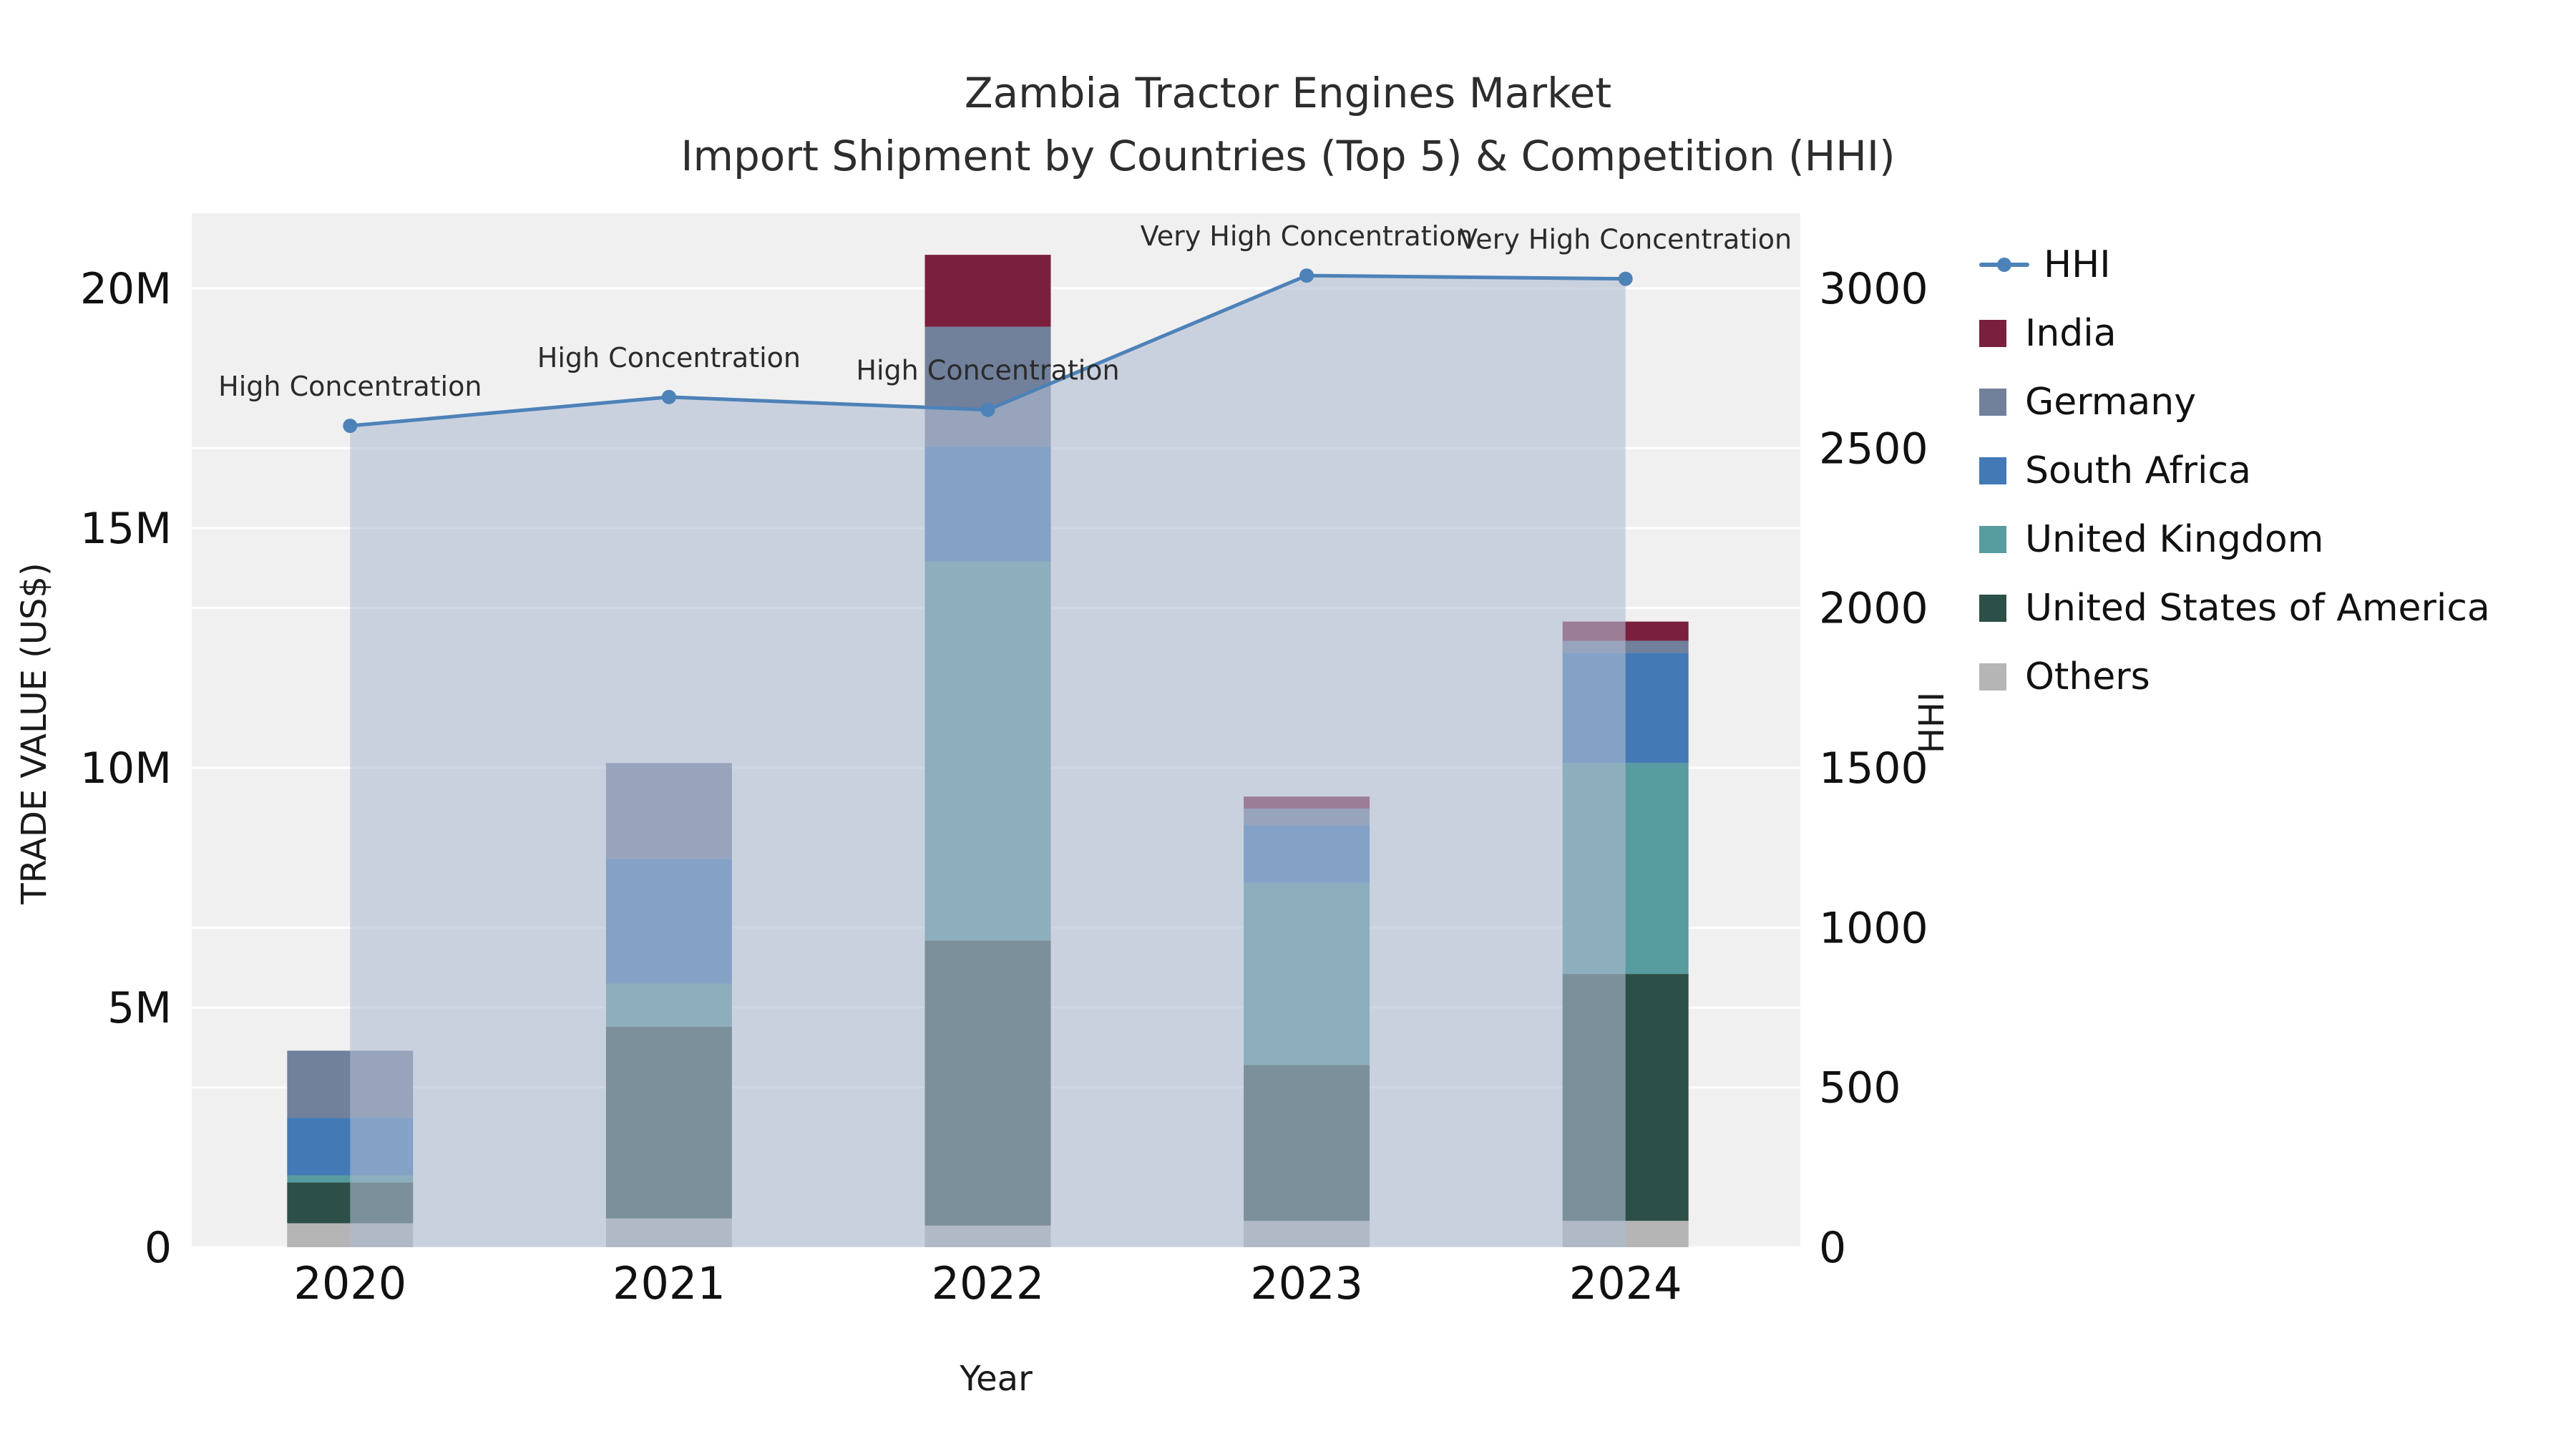 This screenshot has height=1449, width=2576. I want to click on bar-india-2022, so click(987, 291).